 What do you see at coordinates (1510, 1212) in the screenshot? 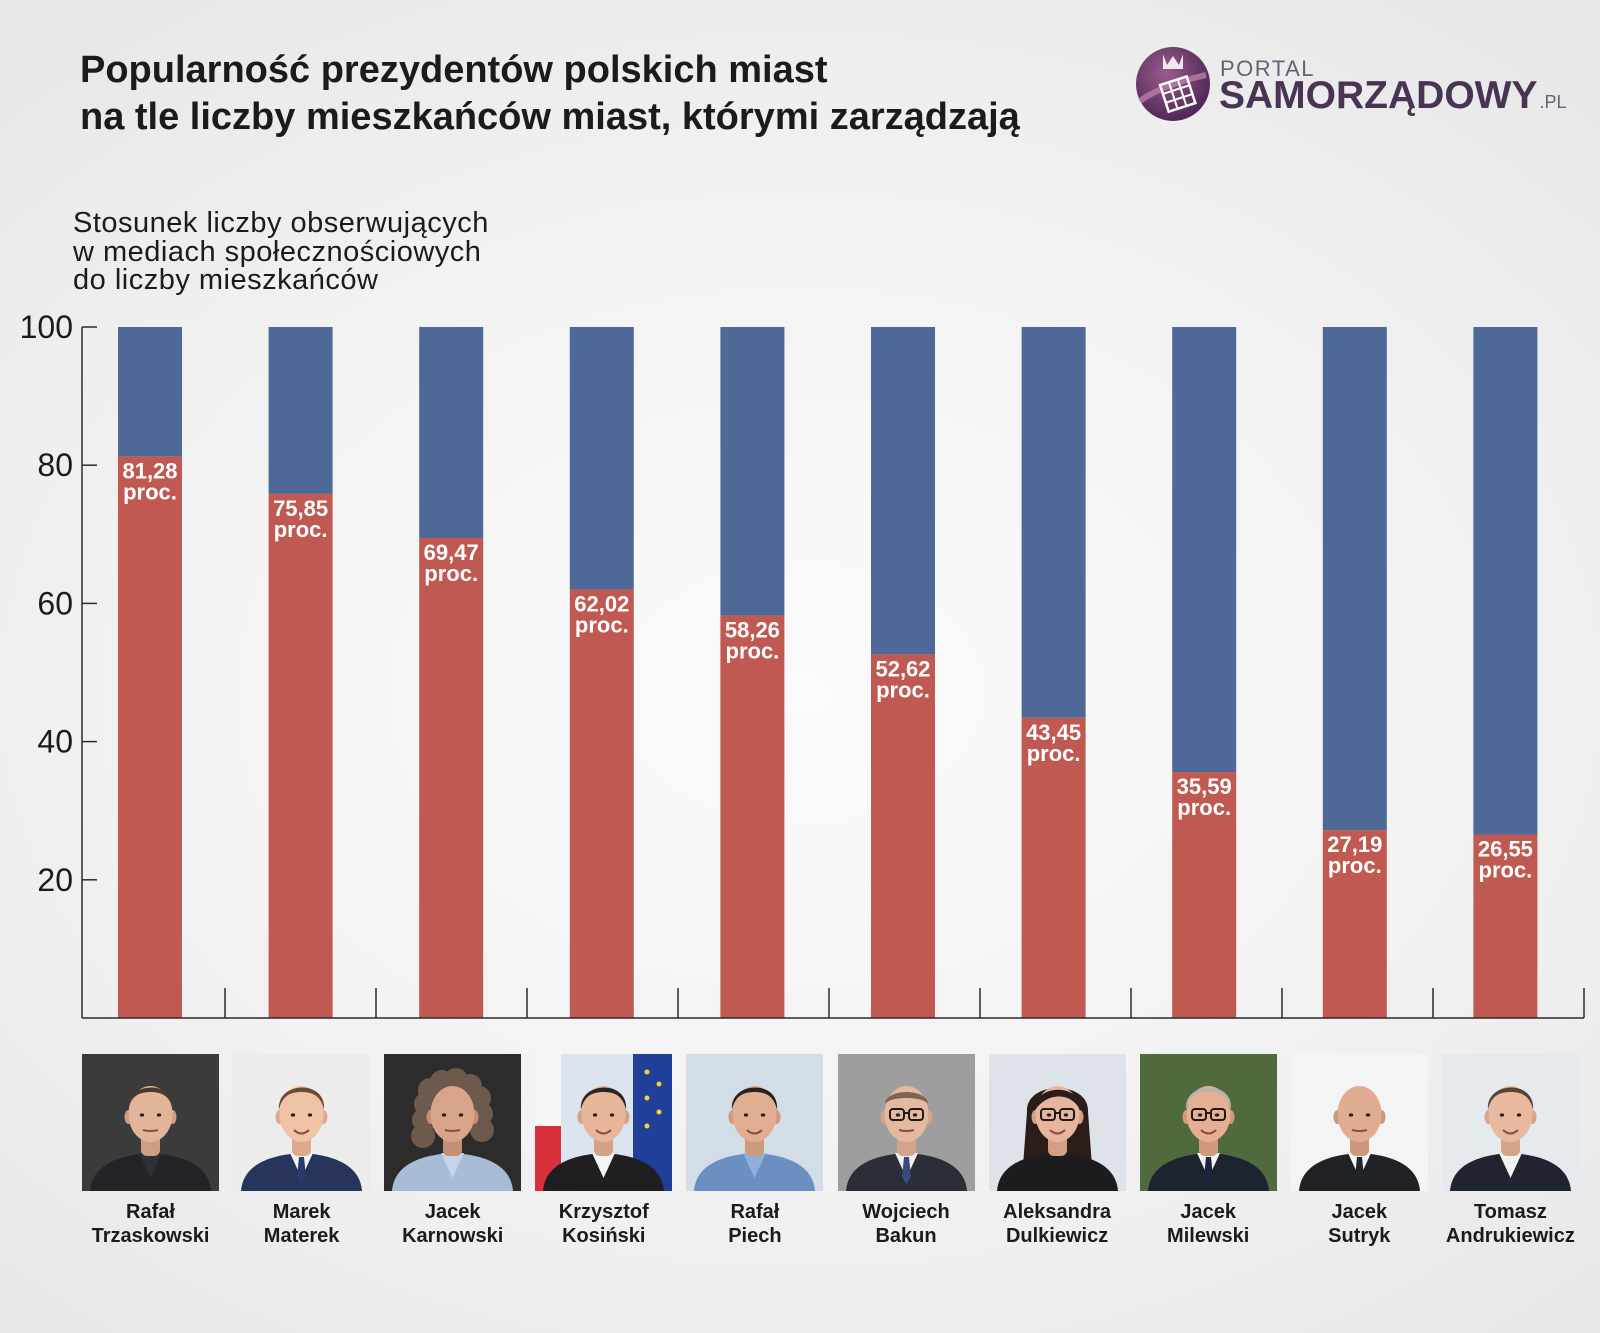
I see `first-name: Tomasz` at bounding box center [1510, 1212].